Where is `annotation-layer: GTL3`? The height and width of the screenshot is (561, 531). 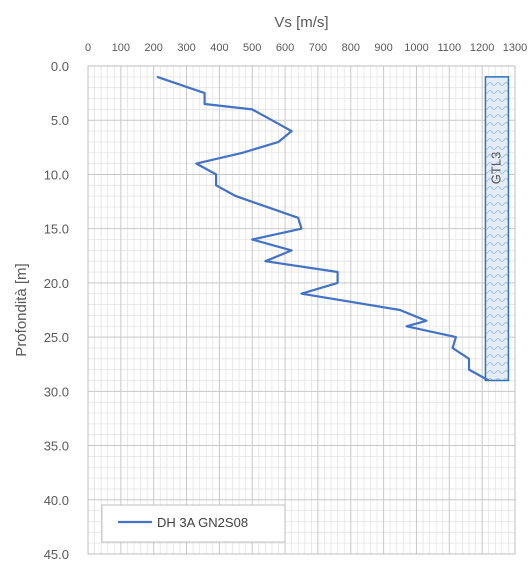
annotation-layer: GTL3 is located at coordinates (497, 229).